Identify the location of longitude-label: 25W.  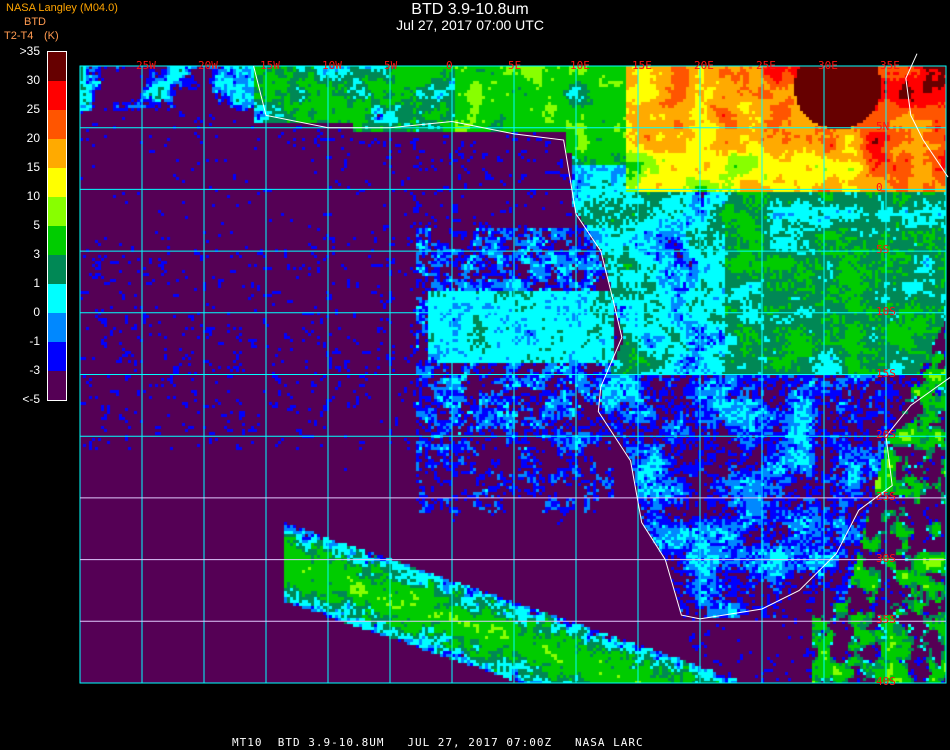
(146, 65).